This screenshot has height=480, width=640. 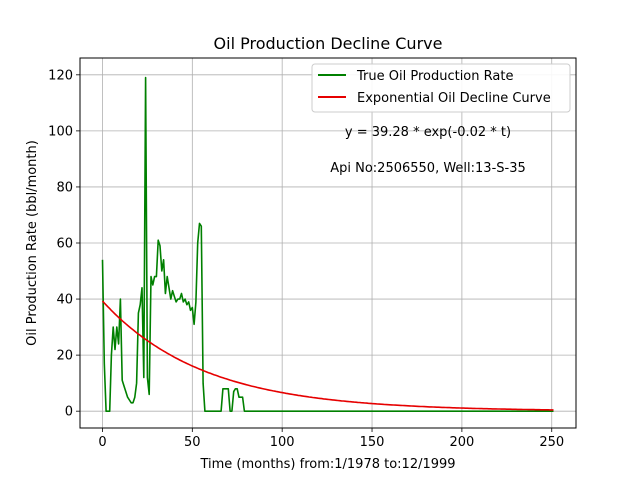 I want to click on x-tick-label: 100, so click(x=282, y=442).